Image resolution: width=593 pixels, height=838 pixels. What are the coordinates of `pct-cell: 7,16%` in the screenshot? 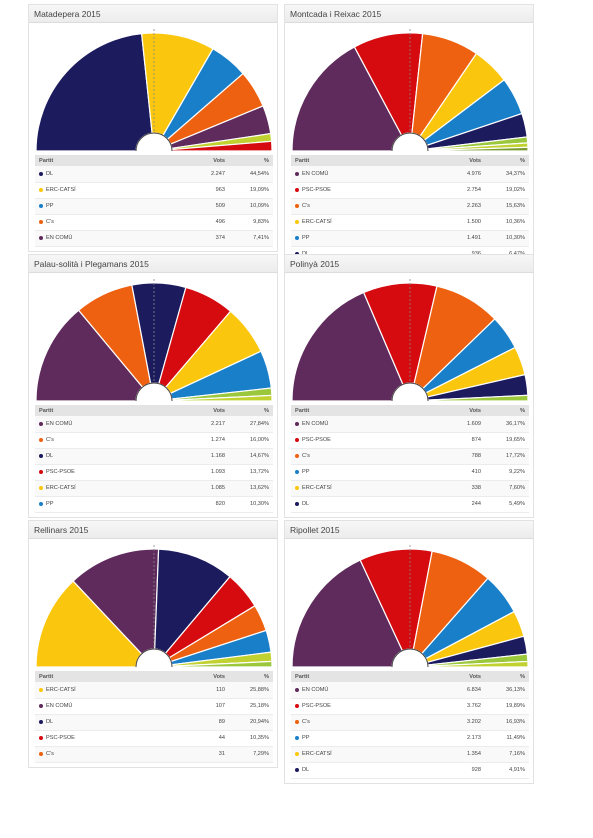 It's located at (507, 754).